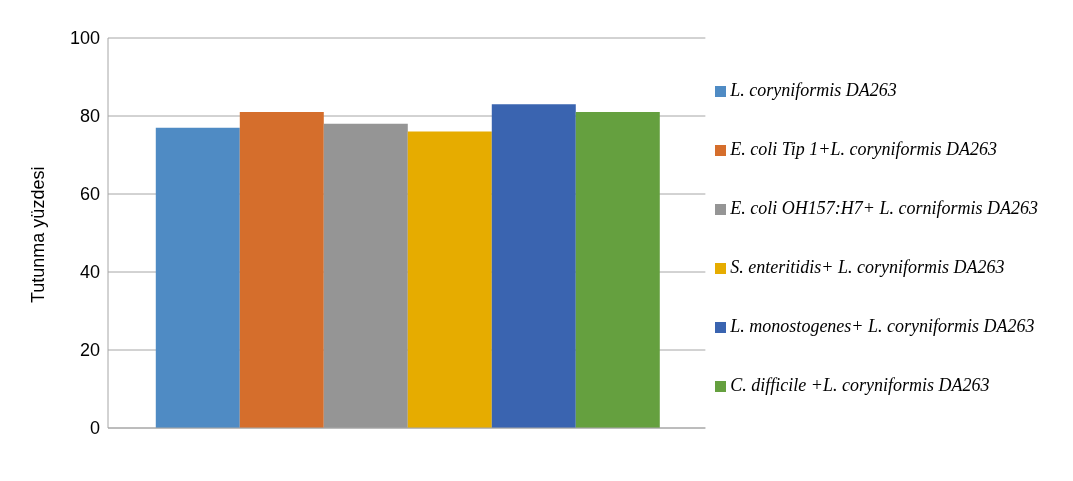 The width and height of the screenshot is (1073, 481). What do you see at coordinates (864, 149) in the screenshot?
I see `legend-label: E. coli Tip 1+L. coryniformis DA263` at bounding box center [864, 149].